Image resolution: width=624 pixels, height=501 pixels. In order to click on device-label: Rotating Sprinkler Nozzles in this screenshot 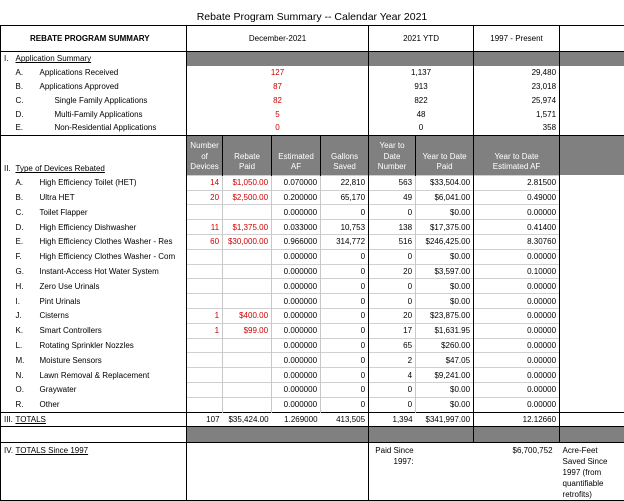, I will do `click(112, 345)`.